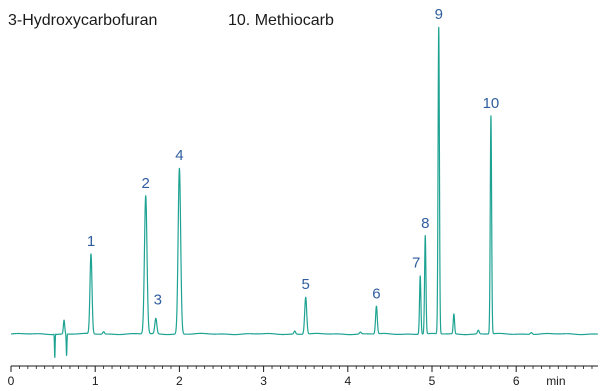 Image resolution: width=601 pixels, height=391 pixels. What do you see at coordinates (439, 14) in the screenshot?
I see `peak-label: 9` at bounding box center [439, 14].